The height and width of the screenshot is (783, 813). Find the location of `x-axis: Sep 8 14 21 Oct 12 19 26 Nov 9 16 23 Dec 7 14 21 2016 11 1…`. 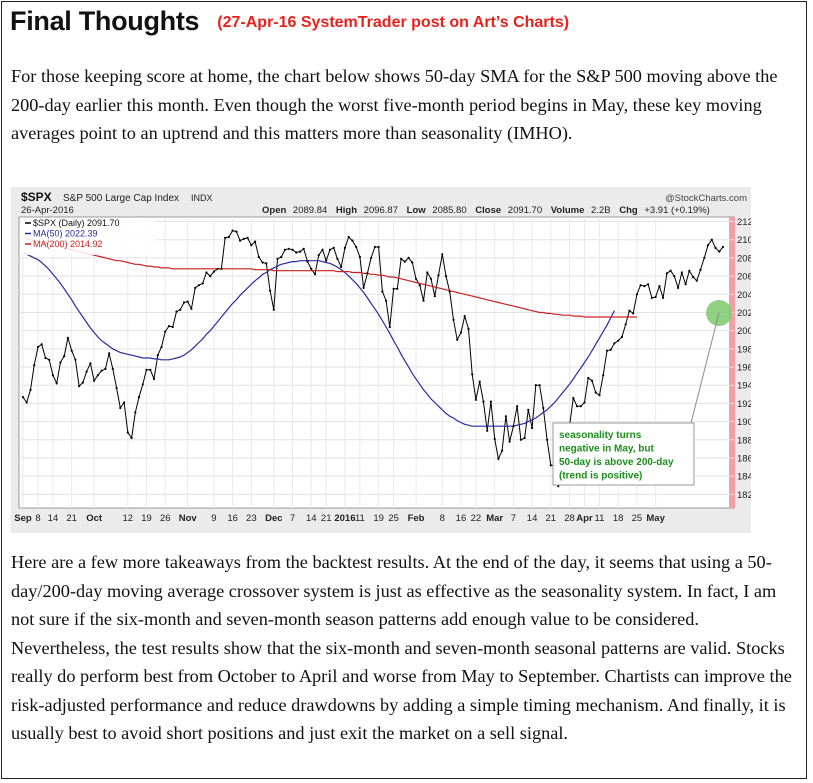

x-axis: Sep 8 14 21 Oct 12 19 26 Nov 9 16 23 Dec 7 14 21 2016 11 1… is located at coordinates (339, 518).